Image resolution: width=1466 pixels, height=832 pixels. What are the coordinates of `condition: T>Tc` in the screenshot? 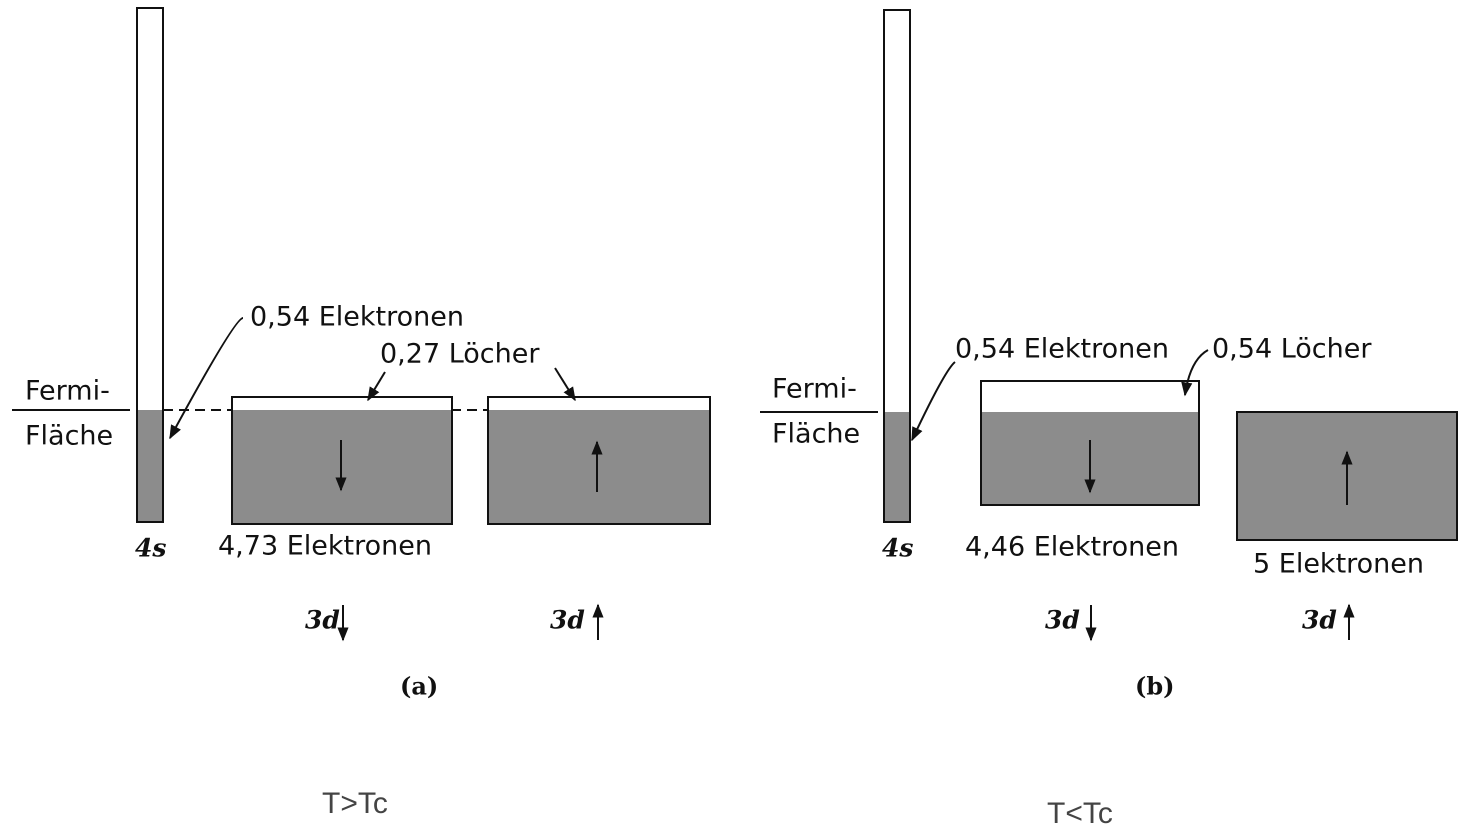 It's located at (355, 803).